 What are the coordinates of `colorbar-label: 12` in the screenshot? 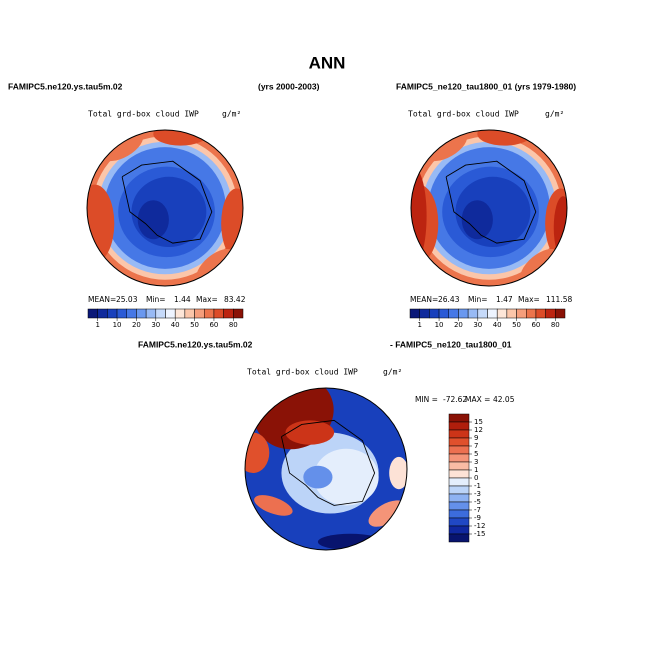 It's located at (478, 430).